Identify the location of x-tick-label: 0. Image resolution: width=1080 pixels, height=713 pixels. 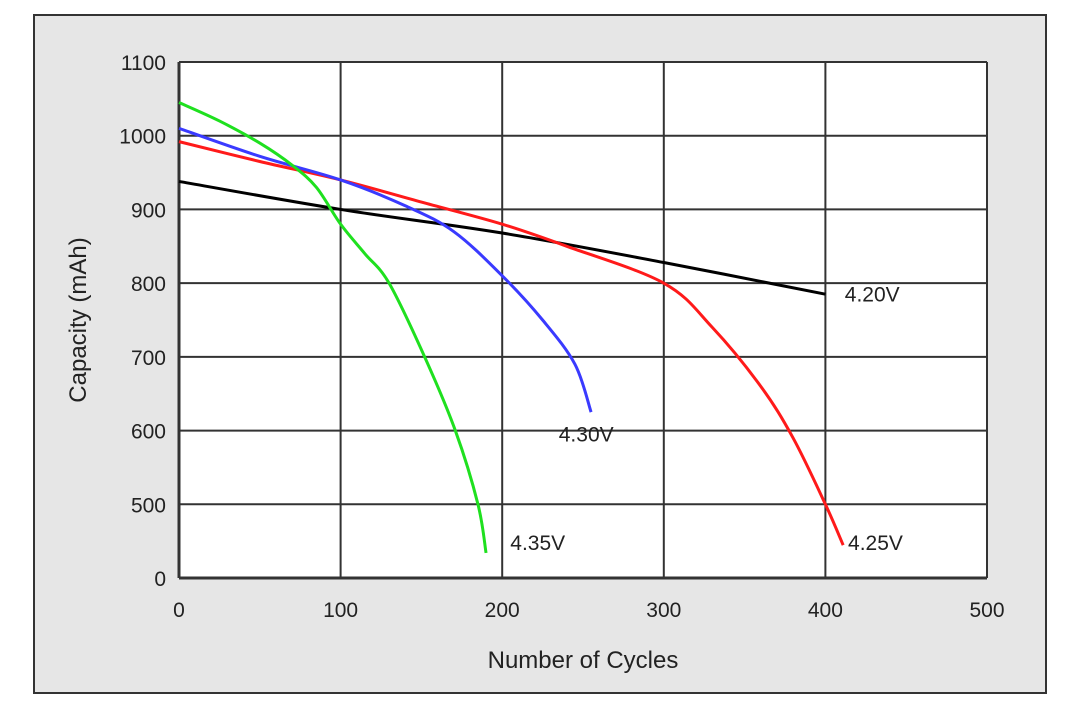
(179, 610).